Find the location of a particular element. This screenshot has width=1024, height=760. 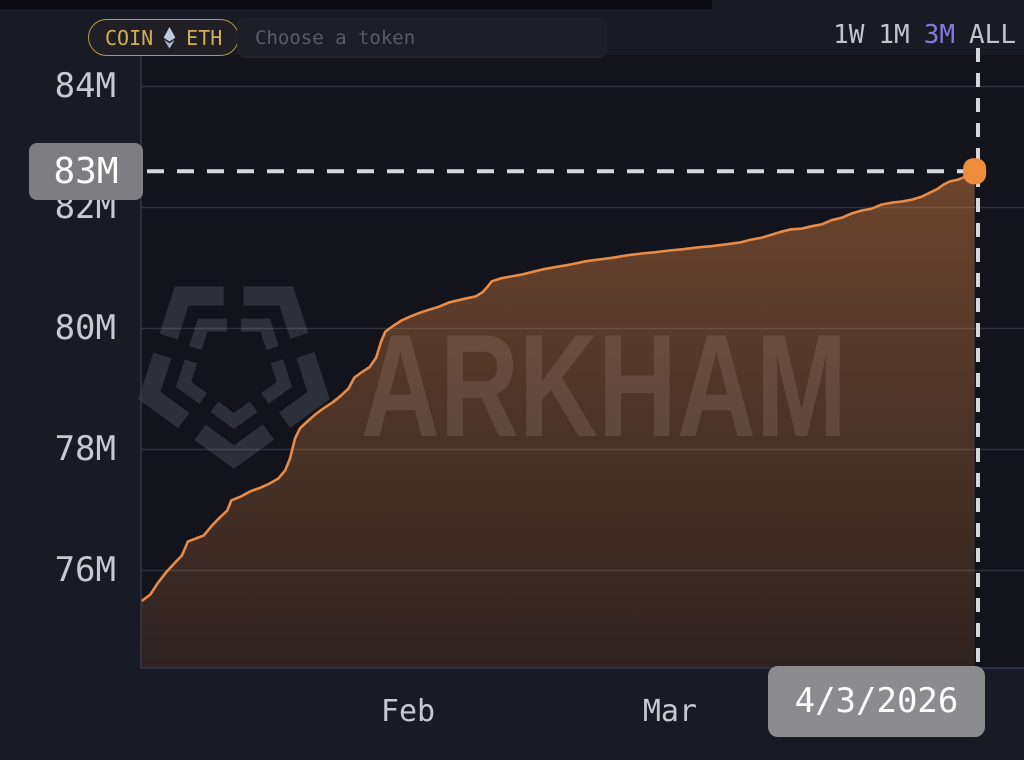

token-filter-chip: COIN ETH is located at coordinates (164, 37).